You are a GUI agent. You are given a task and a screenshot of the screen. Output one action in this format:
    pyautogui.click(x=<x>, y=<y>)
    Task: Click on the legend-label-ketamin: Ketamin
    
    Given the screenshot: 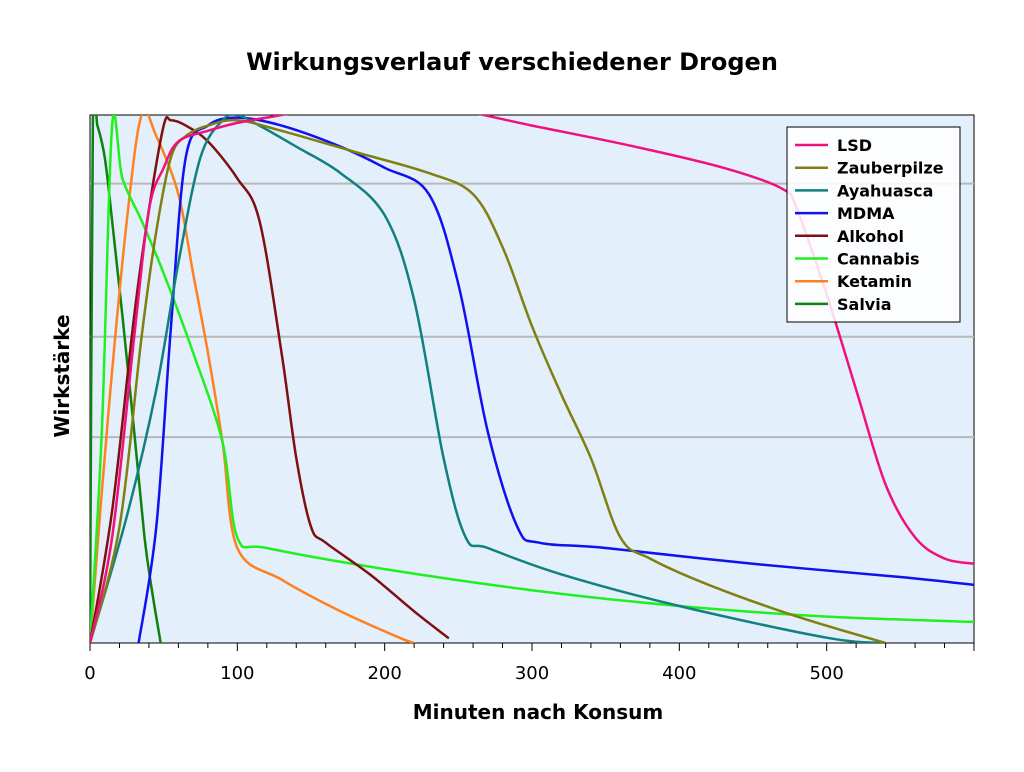 What is the action you would take?
    pyautogui.click(x=874, y=281)
    